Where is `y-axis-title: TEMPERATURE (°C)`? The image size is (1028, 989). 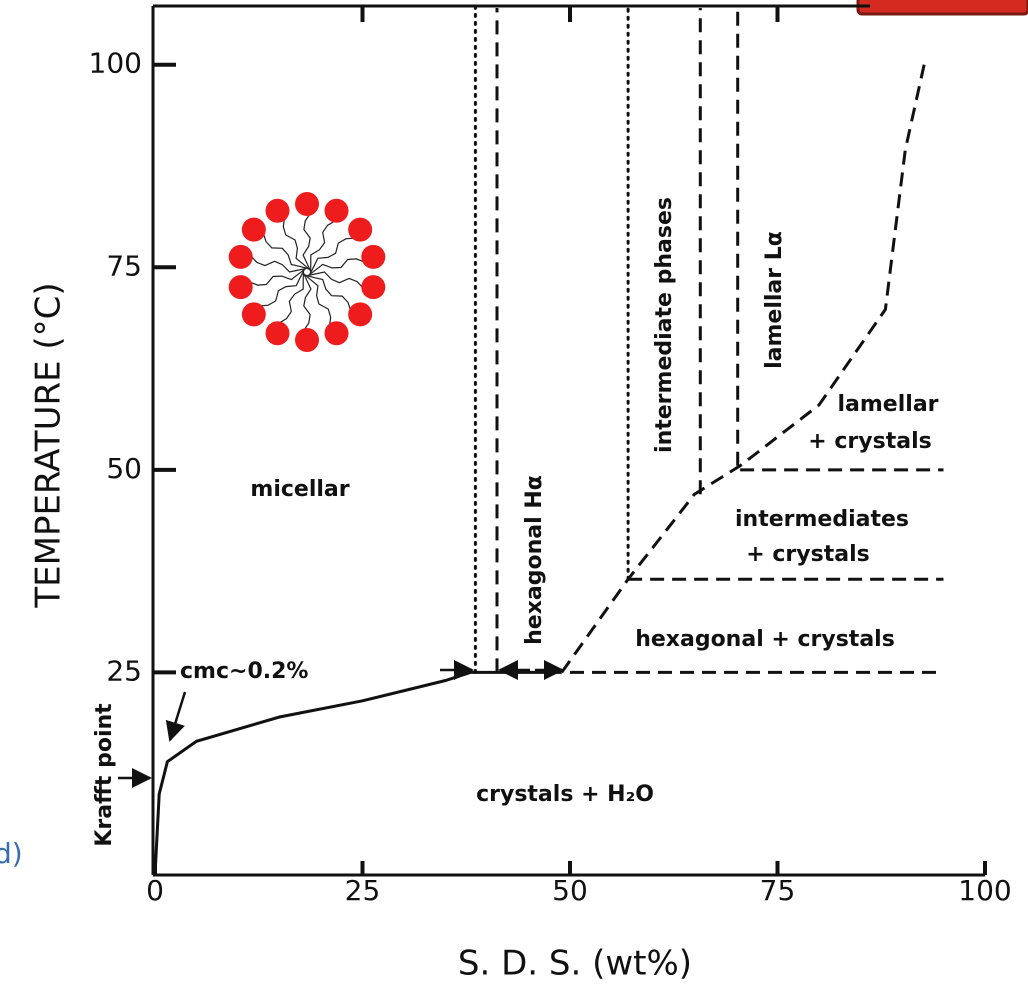 y-axis-title: TEMPERATURE (°C) is located at coordinates (49, 445).